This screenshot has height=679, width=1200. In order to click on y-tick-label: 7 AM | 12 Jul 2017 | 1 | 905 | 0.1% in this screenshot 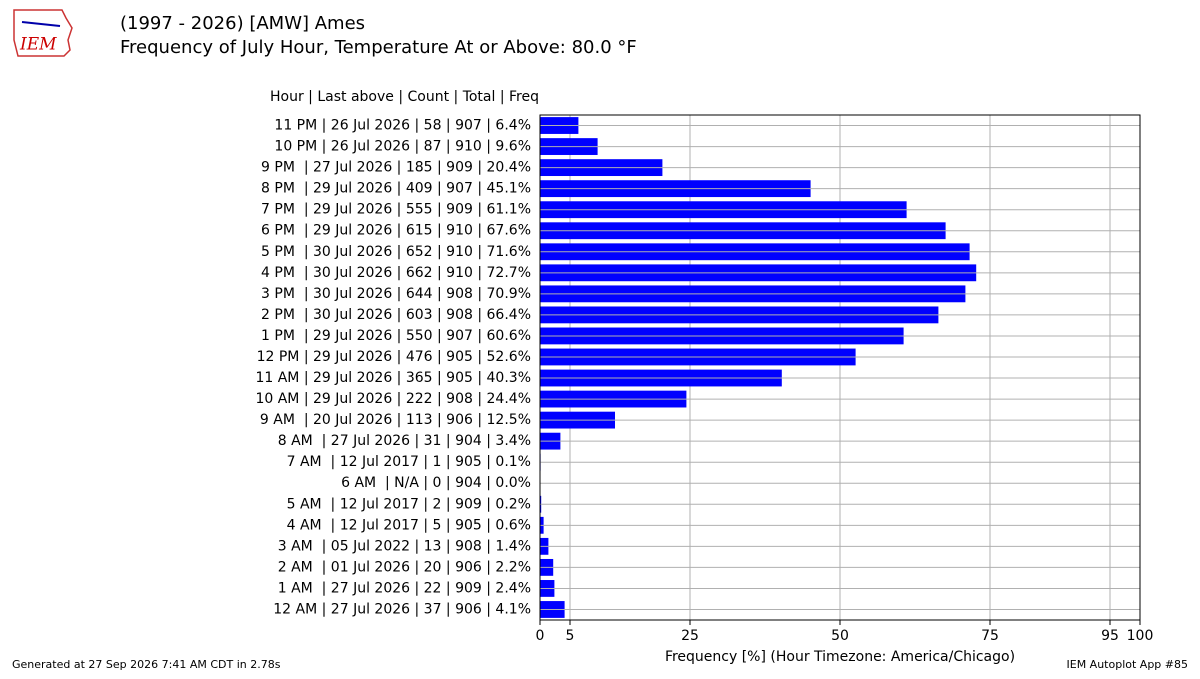, I will do `click(409, 462)`.